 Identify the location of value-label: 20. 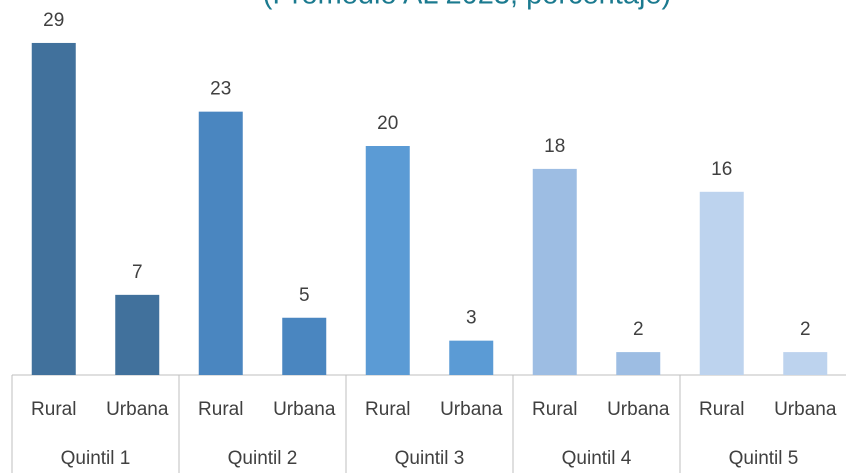
(387, 123).